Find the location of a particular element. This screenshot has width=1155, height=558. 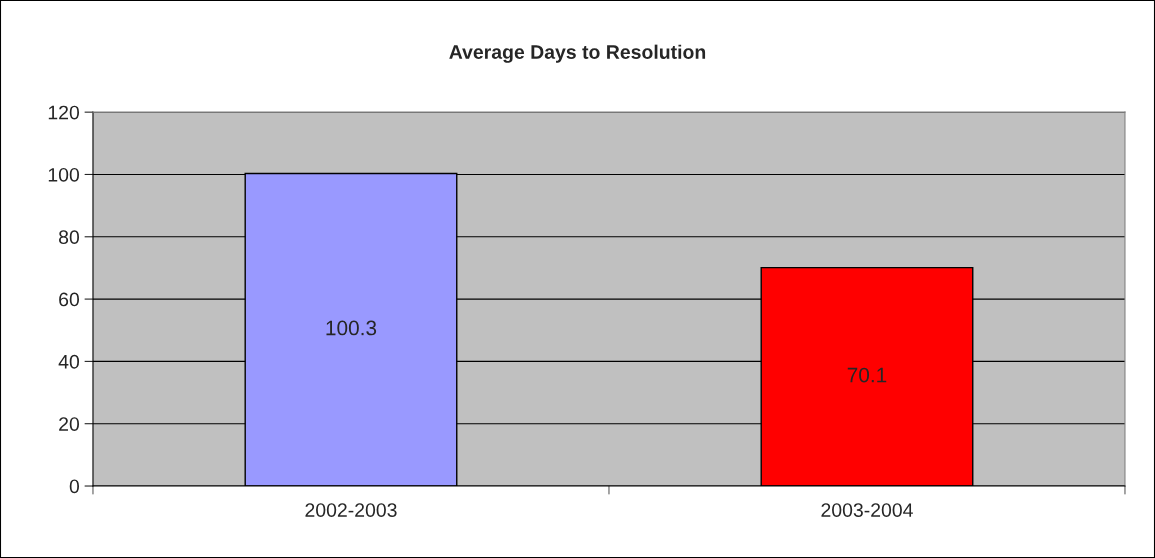

y-tick-label: 120 is located at coordinates (64, 112).